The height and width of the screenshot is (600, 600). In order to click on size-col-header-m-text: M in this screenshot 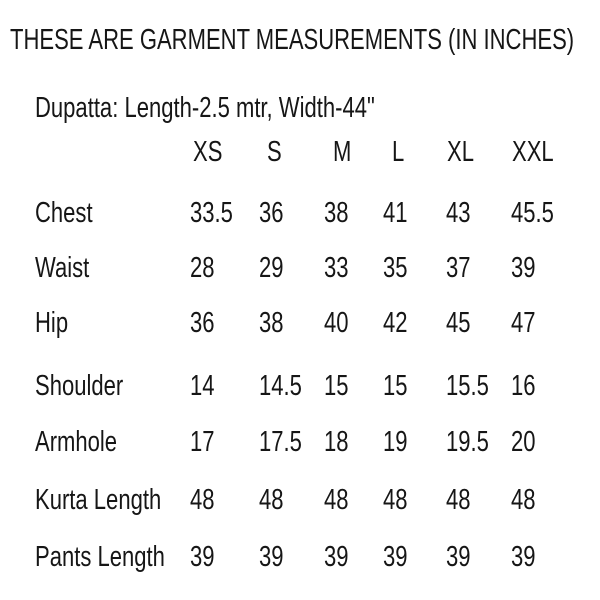, I will do `click(342, 152)`.